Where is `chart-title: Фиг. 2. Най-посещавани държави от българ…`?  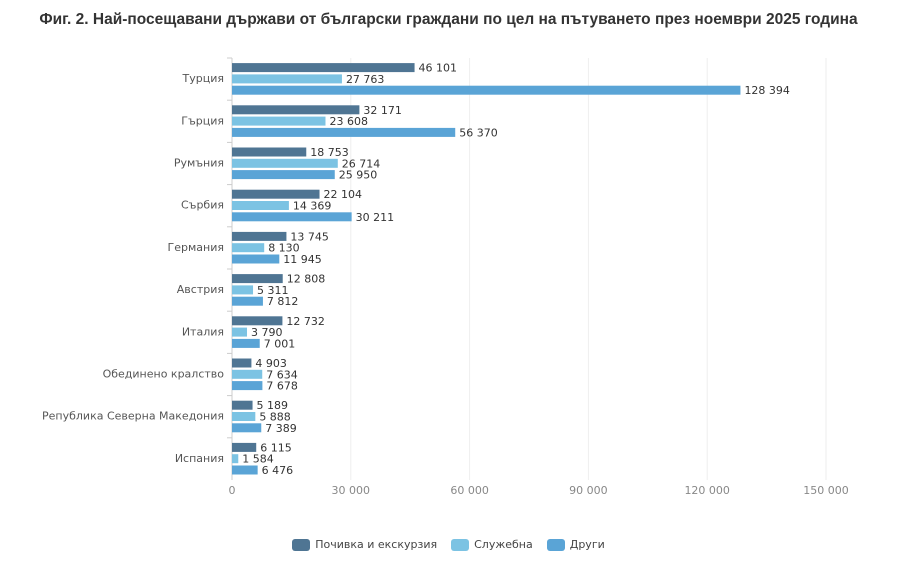 chart-title: Фиг. 2. Най-посещавани държави от българ… is located at coordinates (448, 19).